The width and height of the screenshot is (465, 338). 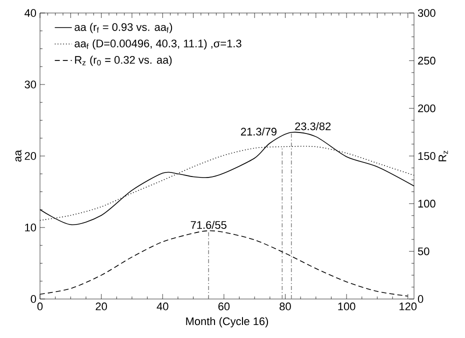 What do you see at coordinates (227, 322) in the screenshot?
I see `x-axis-title: Month (Cycle 16)` at bounding box center [227, 322].